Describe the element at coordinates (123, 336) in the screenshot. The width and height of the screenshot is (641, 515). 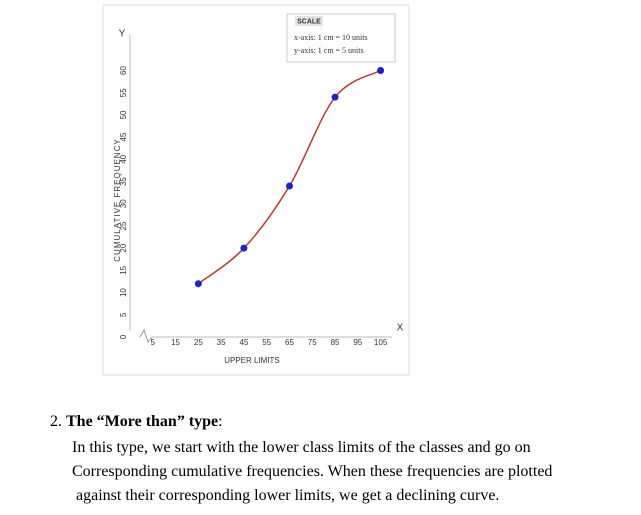
I see `y-tick-label: 0` at that location.